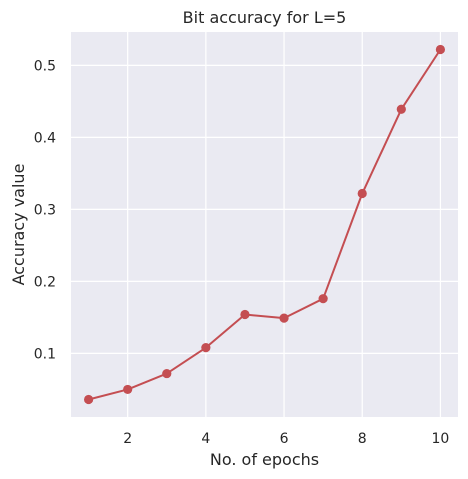 The width and height of the screenshot is (468, 479). I want to click on y-ticks: 0.1 0.2 0.3 0.4 0.5, so click(45, 210).